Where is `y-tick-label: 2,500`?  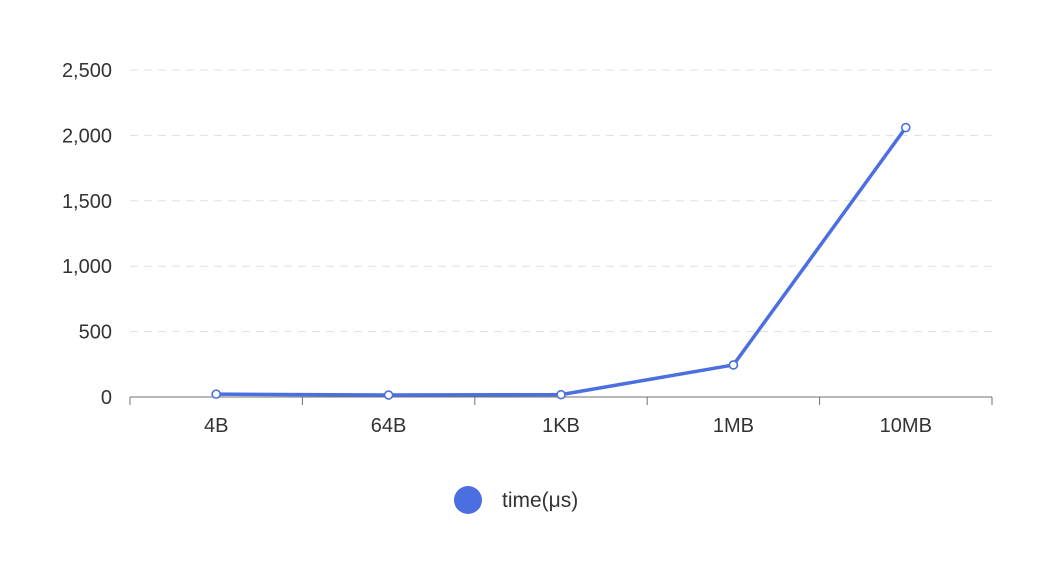
y-tick-label: 2,500 is located at coordinates (87, 71).